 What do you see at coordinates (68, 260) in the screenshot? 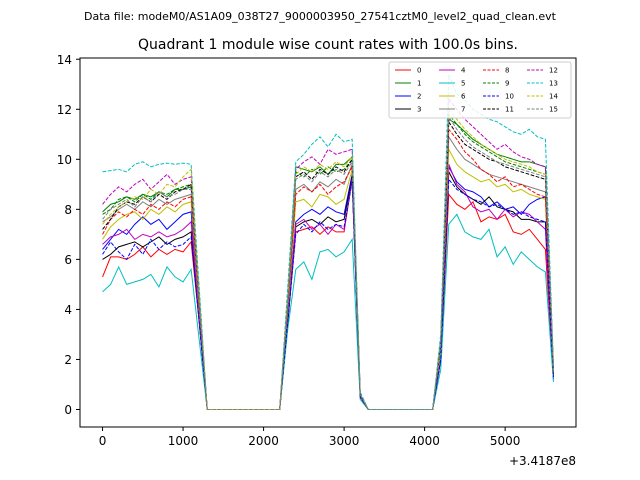
I see `y-tick-label: 6` at bounding box center [68, 260].